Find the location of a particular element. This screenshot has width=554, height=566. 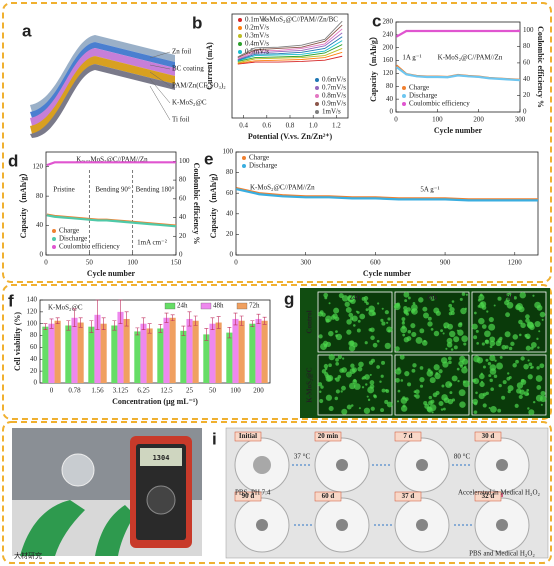

step-label: 37 °C is located at coordinates (302, 457).